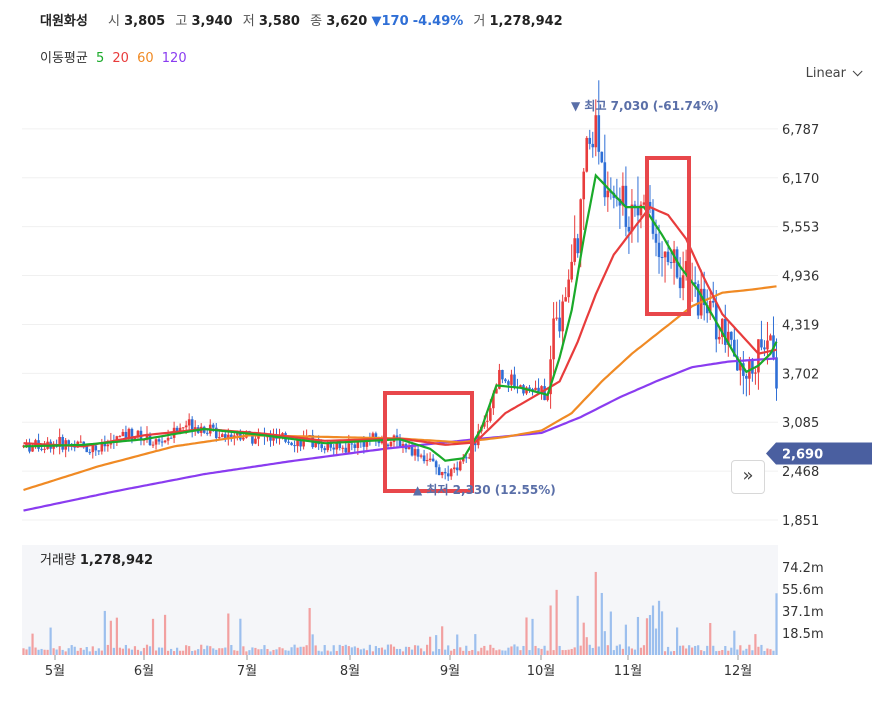  What do you see at coordinates (100, 58) in the screenshot?
I see `ma-5: 5` at bounding box center [100, 58].